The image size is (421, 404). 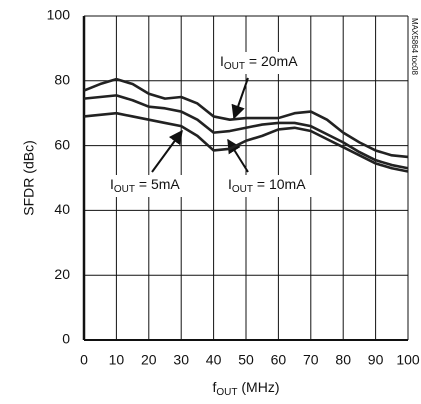 What do you see at coordinates (343, 360) in the screenshot?
I see `x-tick-label: 80` at bounding box center [343, 360].